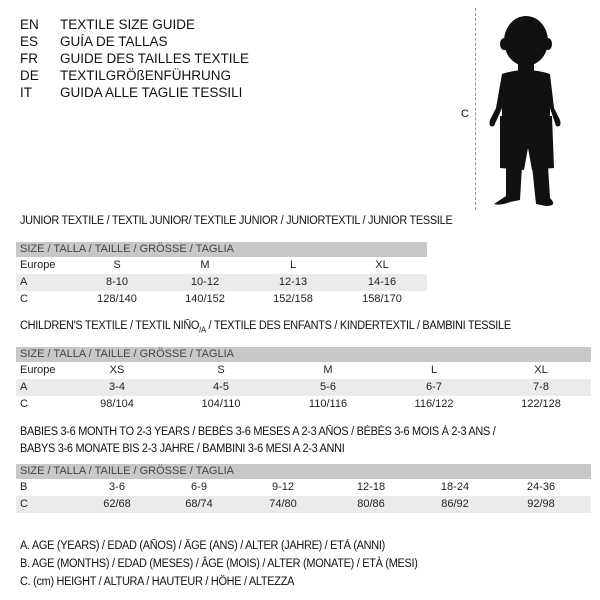 This screenshot has width=600, height=600. I want to click on table-cell: 12-13, so click(293, 282).